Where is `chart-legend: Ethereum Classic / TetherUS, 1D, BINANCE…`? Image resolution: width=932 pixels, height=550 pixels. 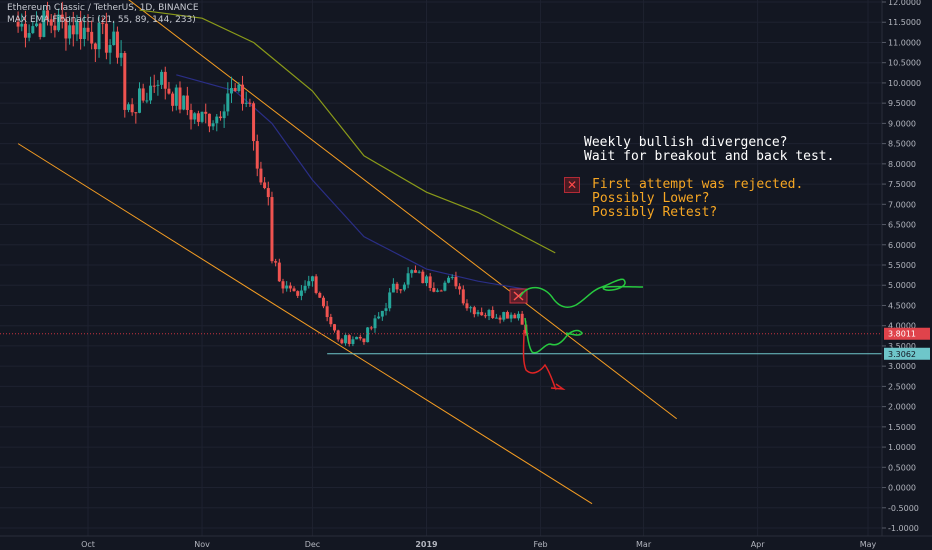
chart-legend: Ethereum Classic / TetherUS, 1D, BINANCE… is located at coordinates (103, 14).